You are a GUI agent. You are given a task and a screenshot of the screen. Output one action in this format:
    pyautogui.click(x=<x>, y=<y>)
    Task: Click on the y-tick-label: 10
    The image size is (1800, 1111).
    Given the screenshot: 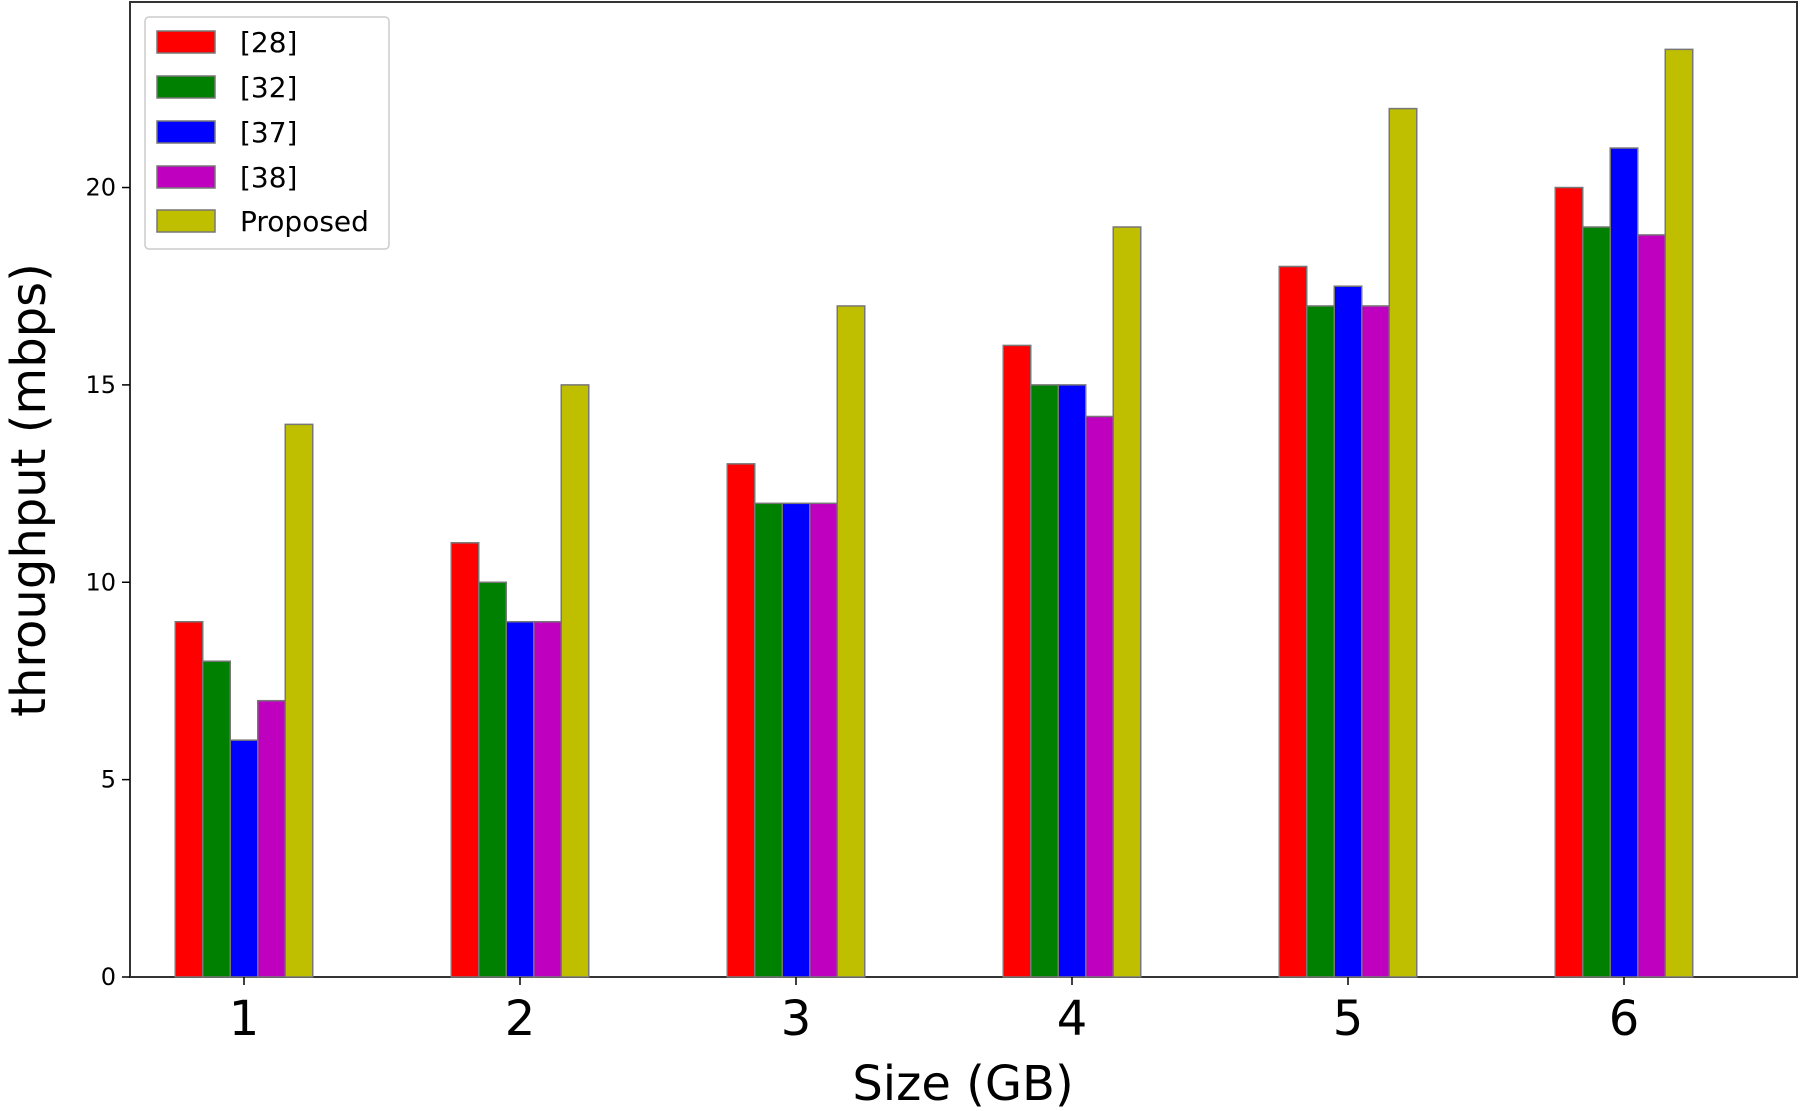 What is the action you would take?
    pyautogui.click(x=100, y=582)
    